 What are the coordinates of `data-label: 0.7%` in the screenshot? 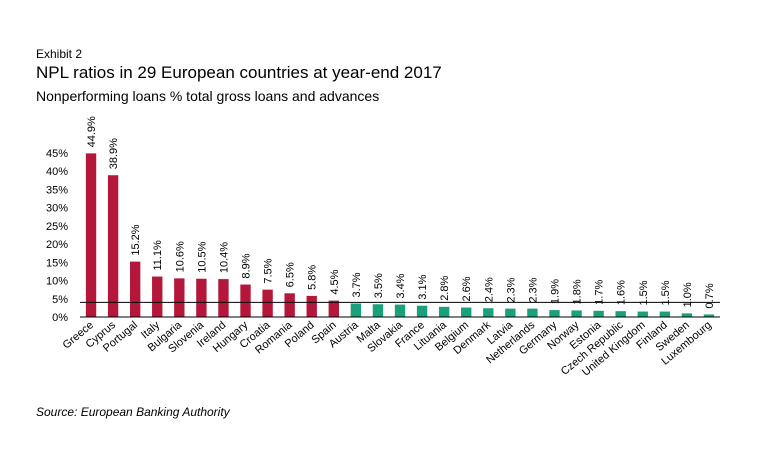 It's located at (710, 295).